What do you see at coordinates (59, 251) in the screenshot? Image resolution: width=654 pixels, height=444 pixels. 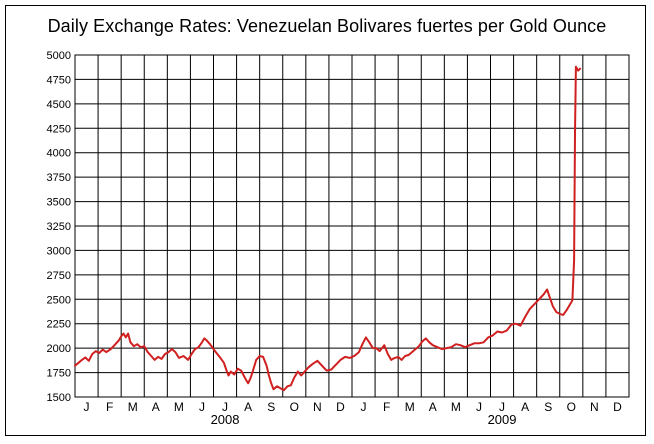 I see `y-tick-label: 3000` at bounding box center [59, 251].